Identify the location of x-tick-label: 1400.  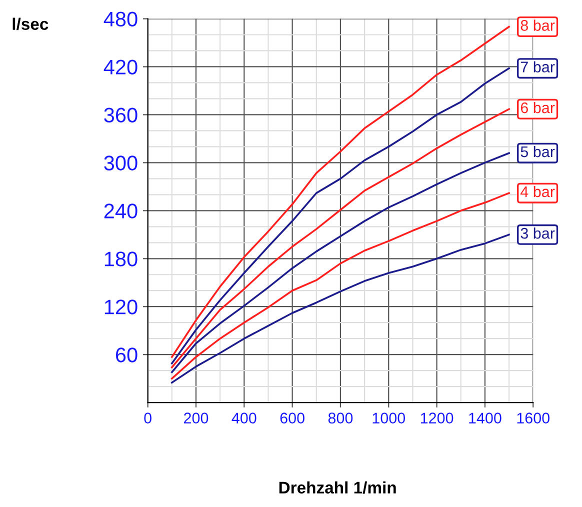
(485, 418).